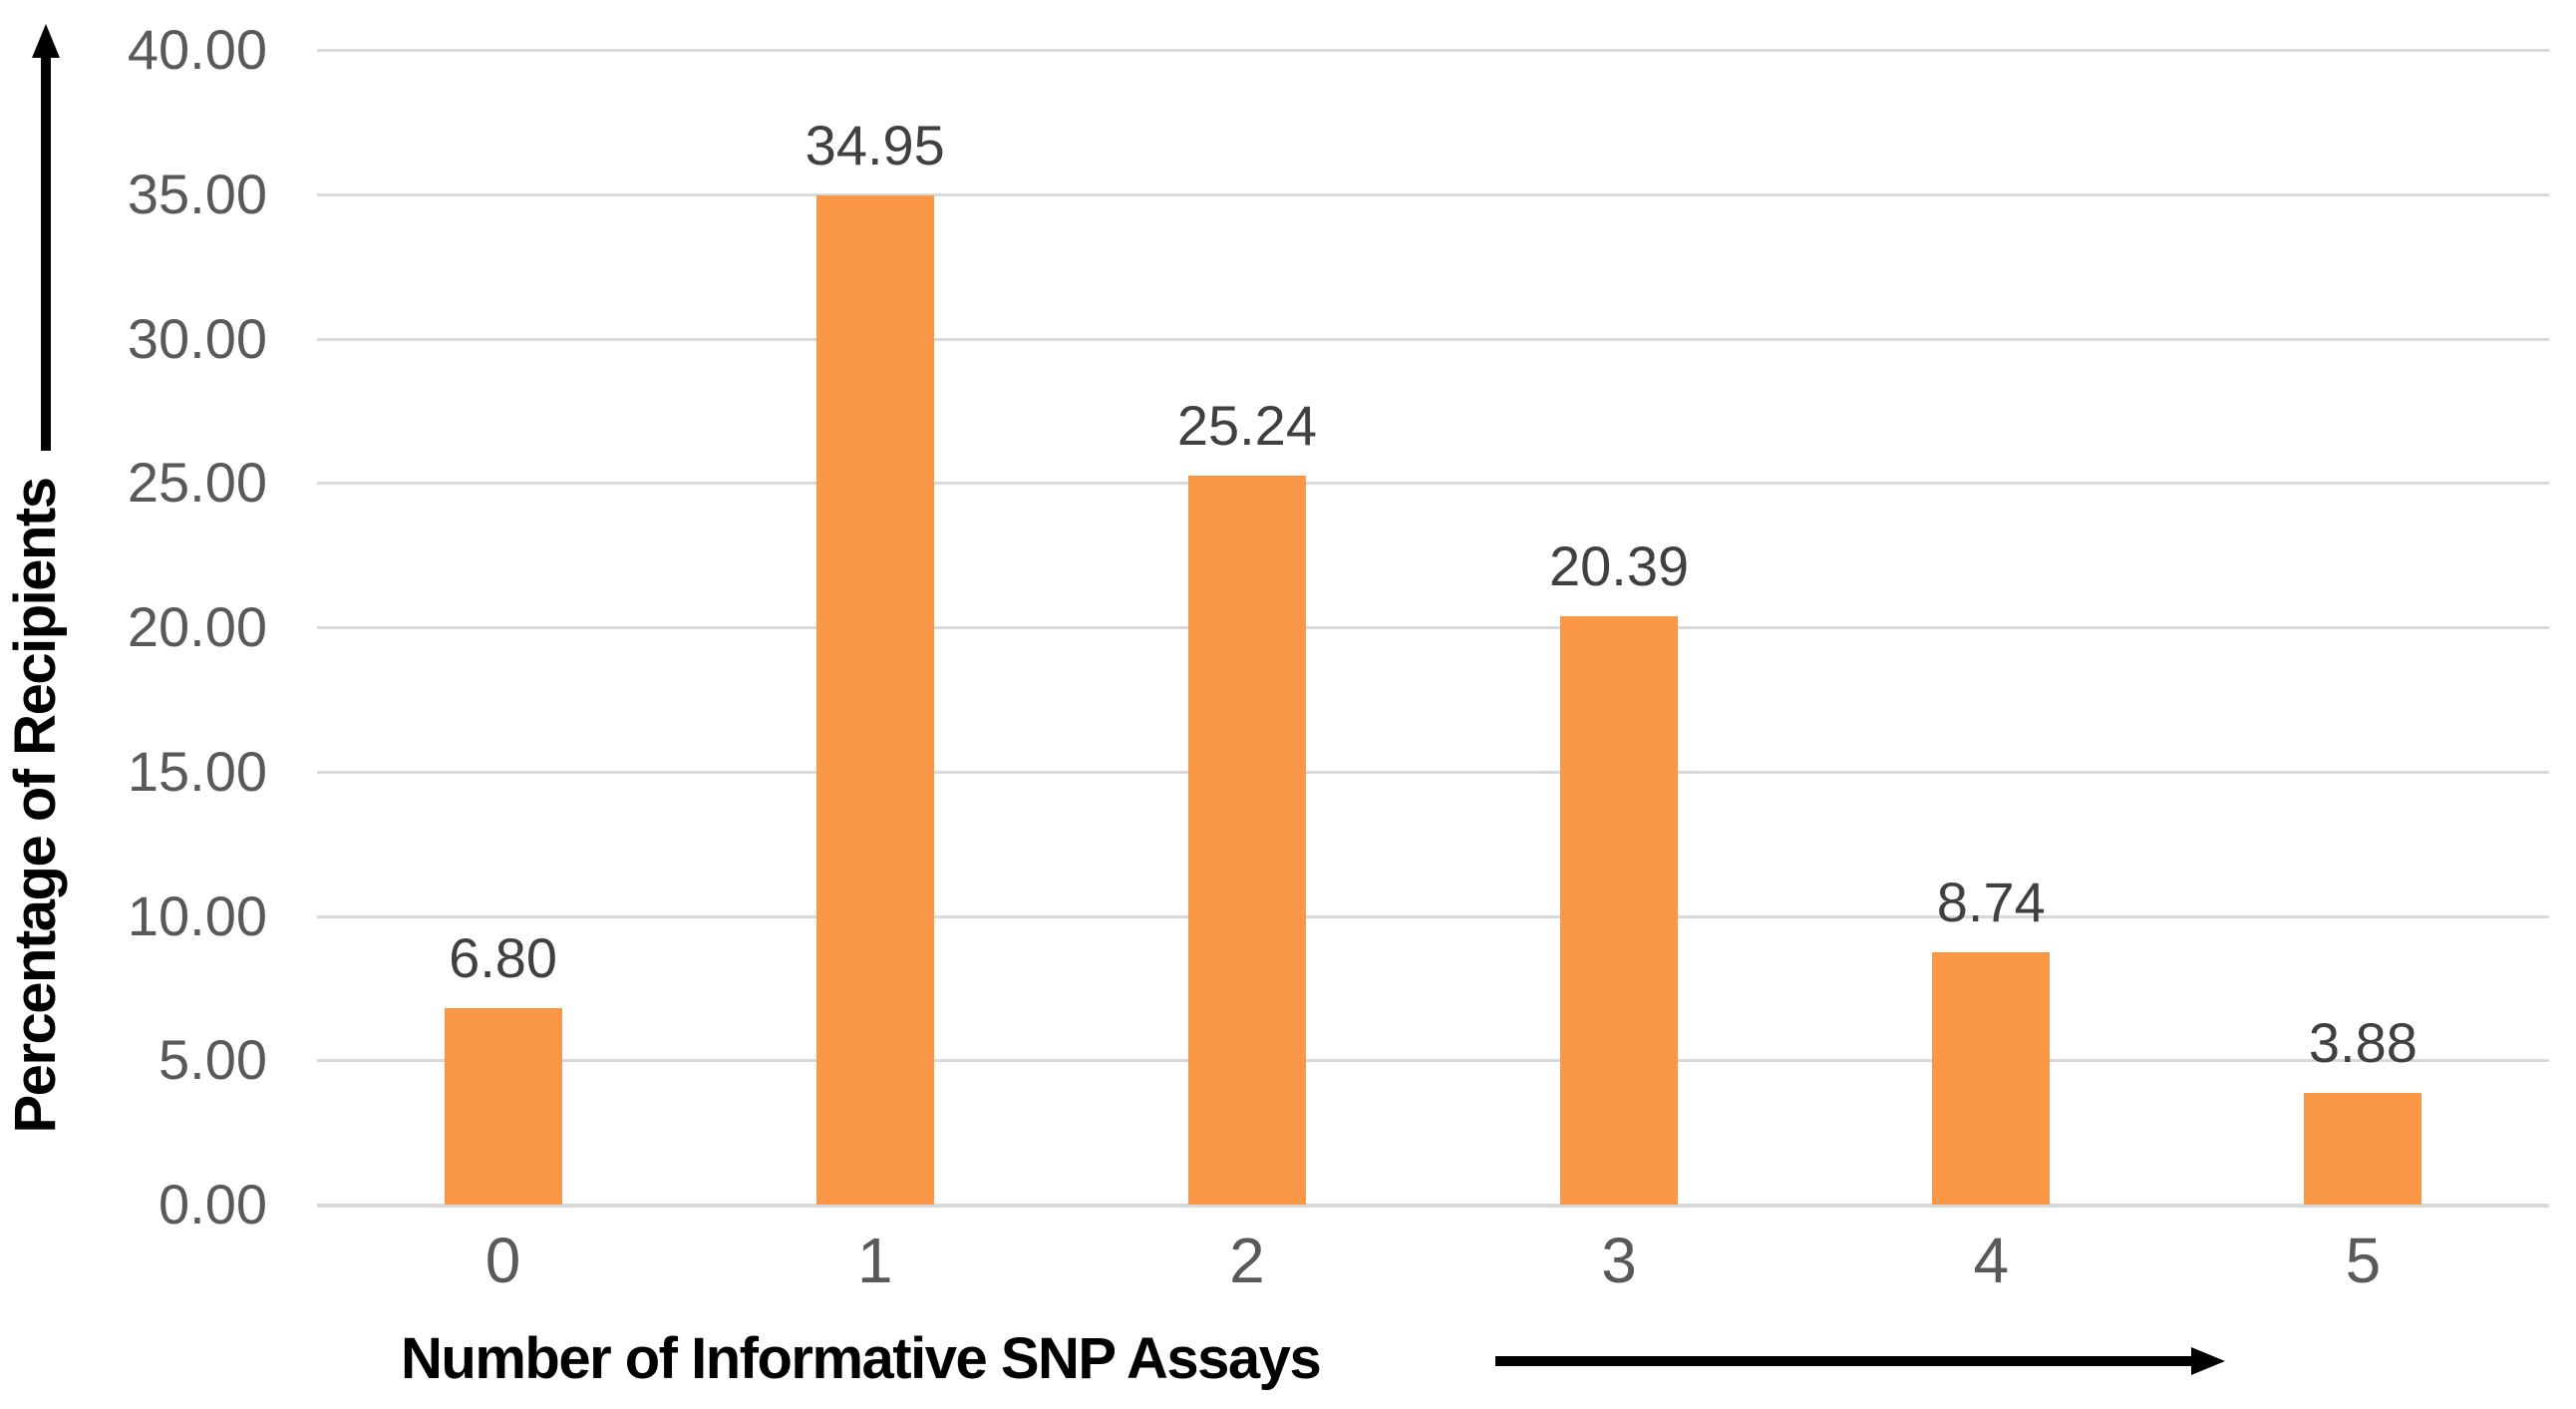  I want to click on x-axis-arrow-right-icon, so click(2208, 1361).